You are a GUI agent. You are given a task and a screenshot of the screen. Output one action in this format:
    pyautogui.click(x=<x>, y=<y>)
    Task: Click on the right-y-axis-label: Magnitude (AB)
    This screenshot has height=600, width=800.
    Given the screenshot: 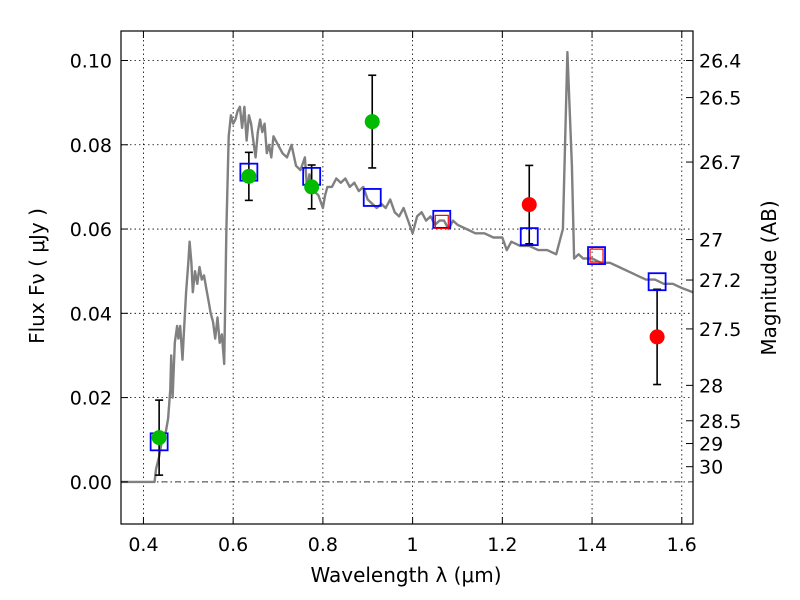 What is the action you would take?
    pyautogui.click(x=769, y=277)
    